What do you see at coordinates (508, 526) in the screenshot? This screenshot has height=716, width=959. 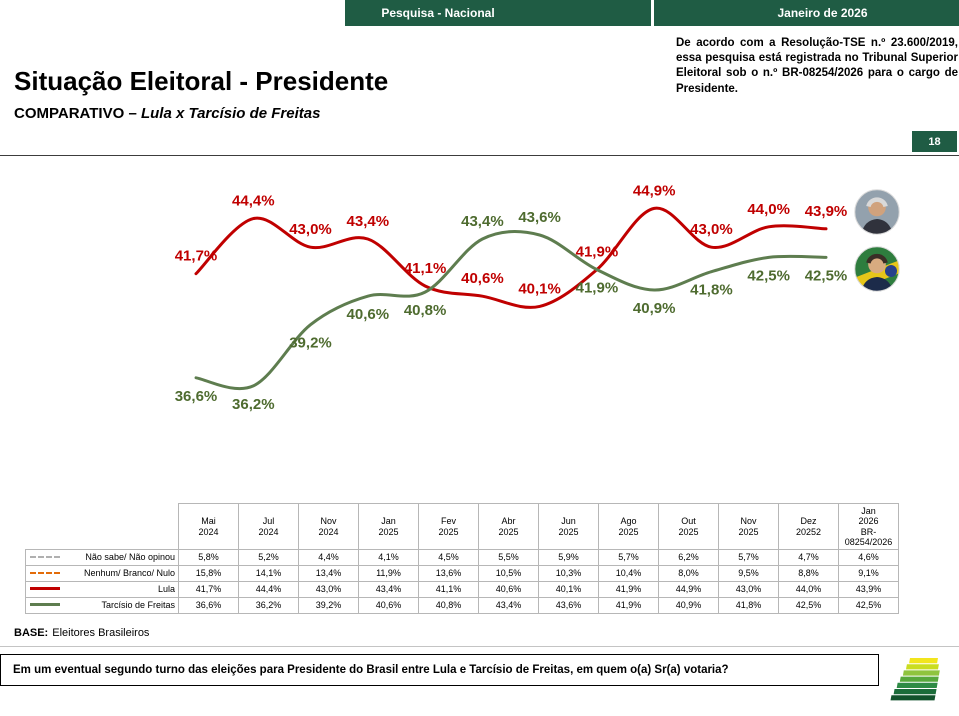 I see `table-column-header: Abr 2025` at bounding box center [508, 526].